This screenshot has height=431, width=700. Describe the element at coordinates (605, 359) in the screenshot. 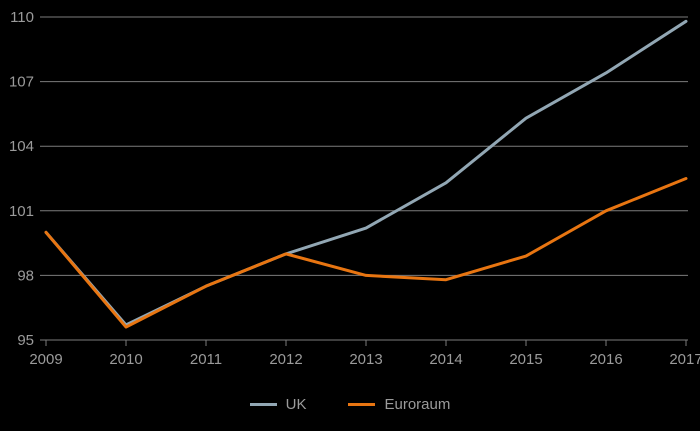

I see `x-tick-label: 2016` at that location.